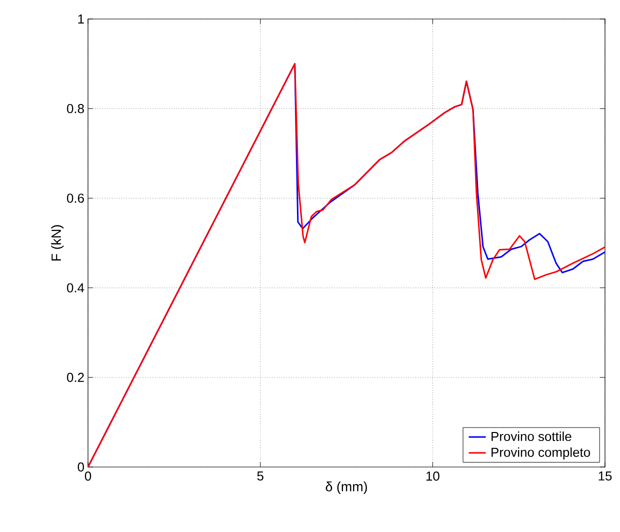 The height and width of the screenshot is (532, 620). I want to click on y-tick-label: 0.8, so click(75, 109).